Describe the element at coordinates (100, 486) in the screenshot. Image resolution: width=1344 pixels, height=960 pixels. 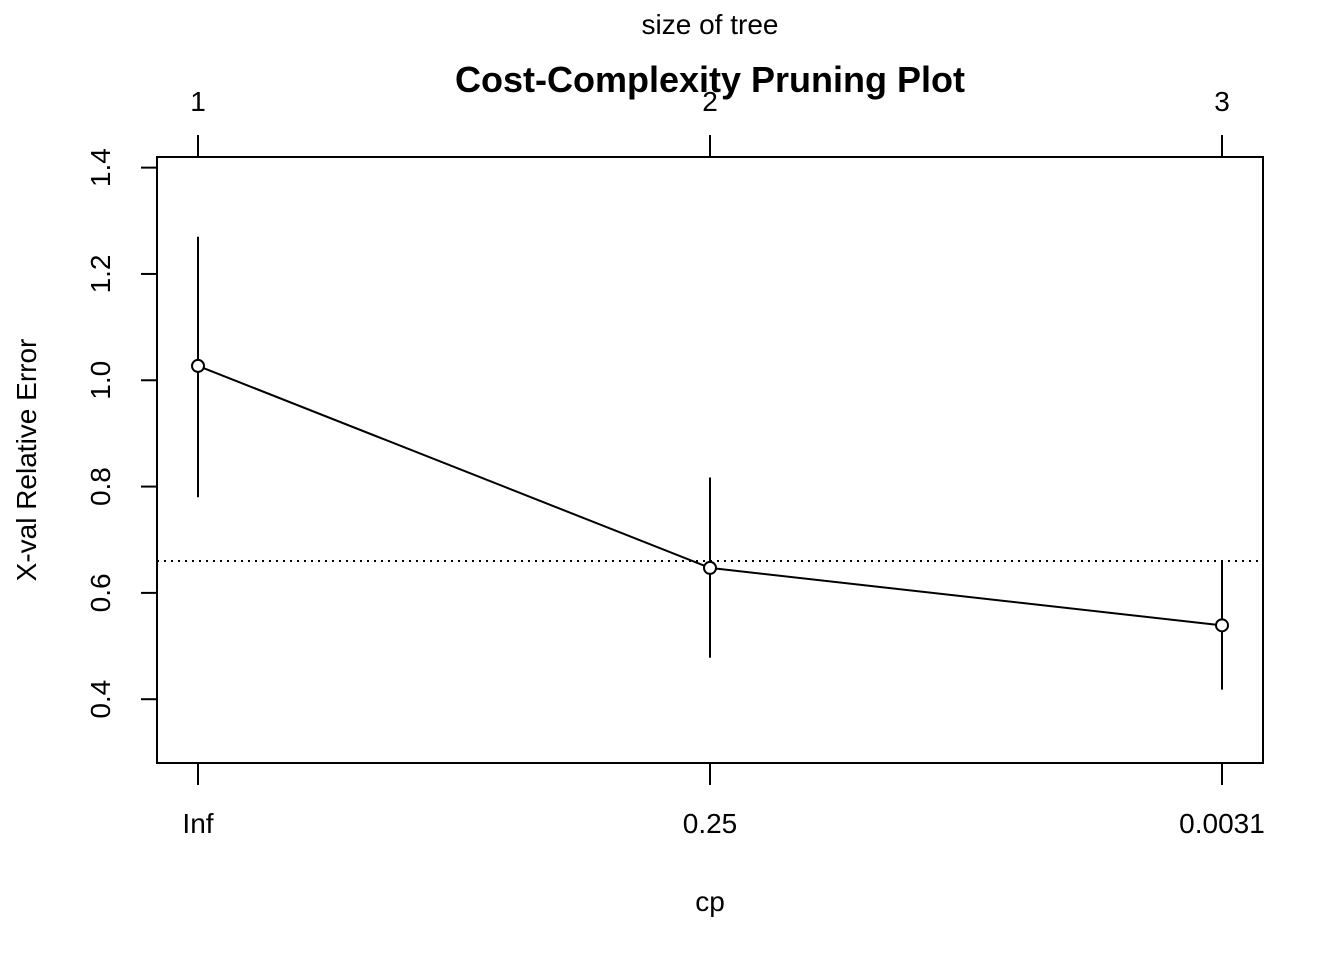
I see `y-tick-label: 0.8` at that location.